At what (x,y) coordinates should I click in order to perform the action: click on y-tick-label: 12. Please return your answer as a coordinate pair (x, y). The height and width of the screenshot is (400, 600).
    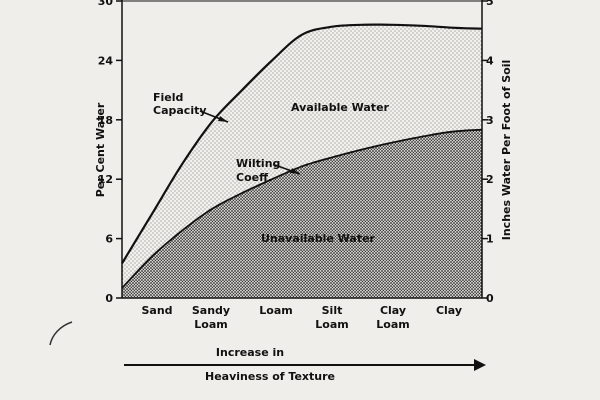
    Looking at the image, I should click on (105, 179).